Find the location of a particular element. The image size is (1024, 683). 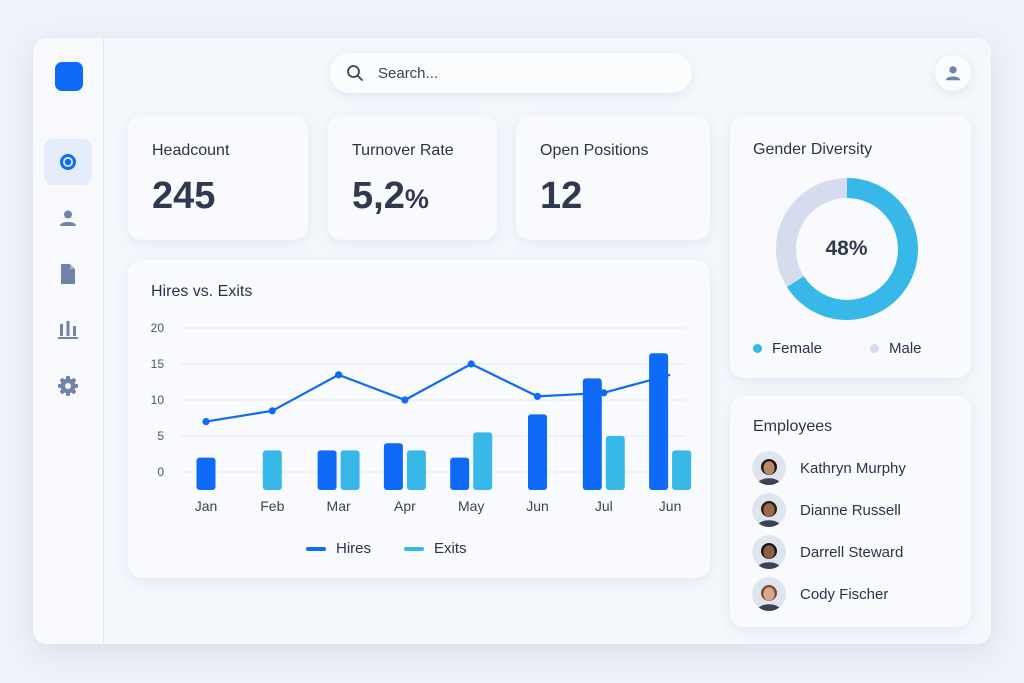

donut-female-arc is located at coordinates (847, 249).